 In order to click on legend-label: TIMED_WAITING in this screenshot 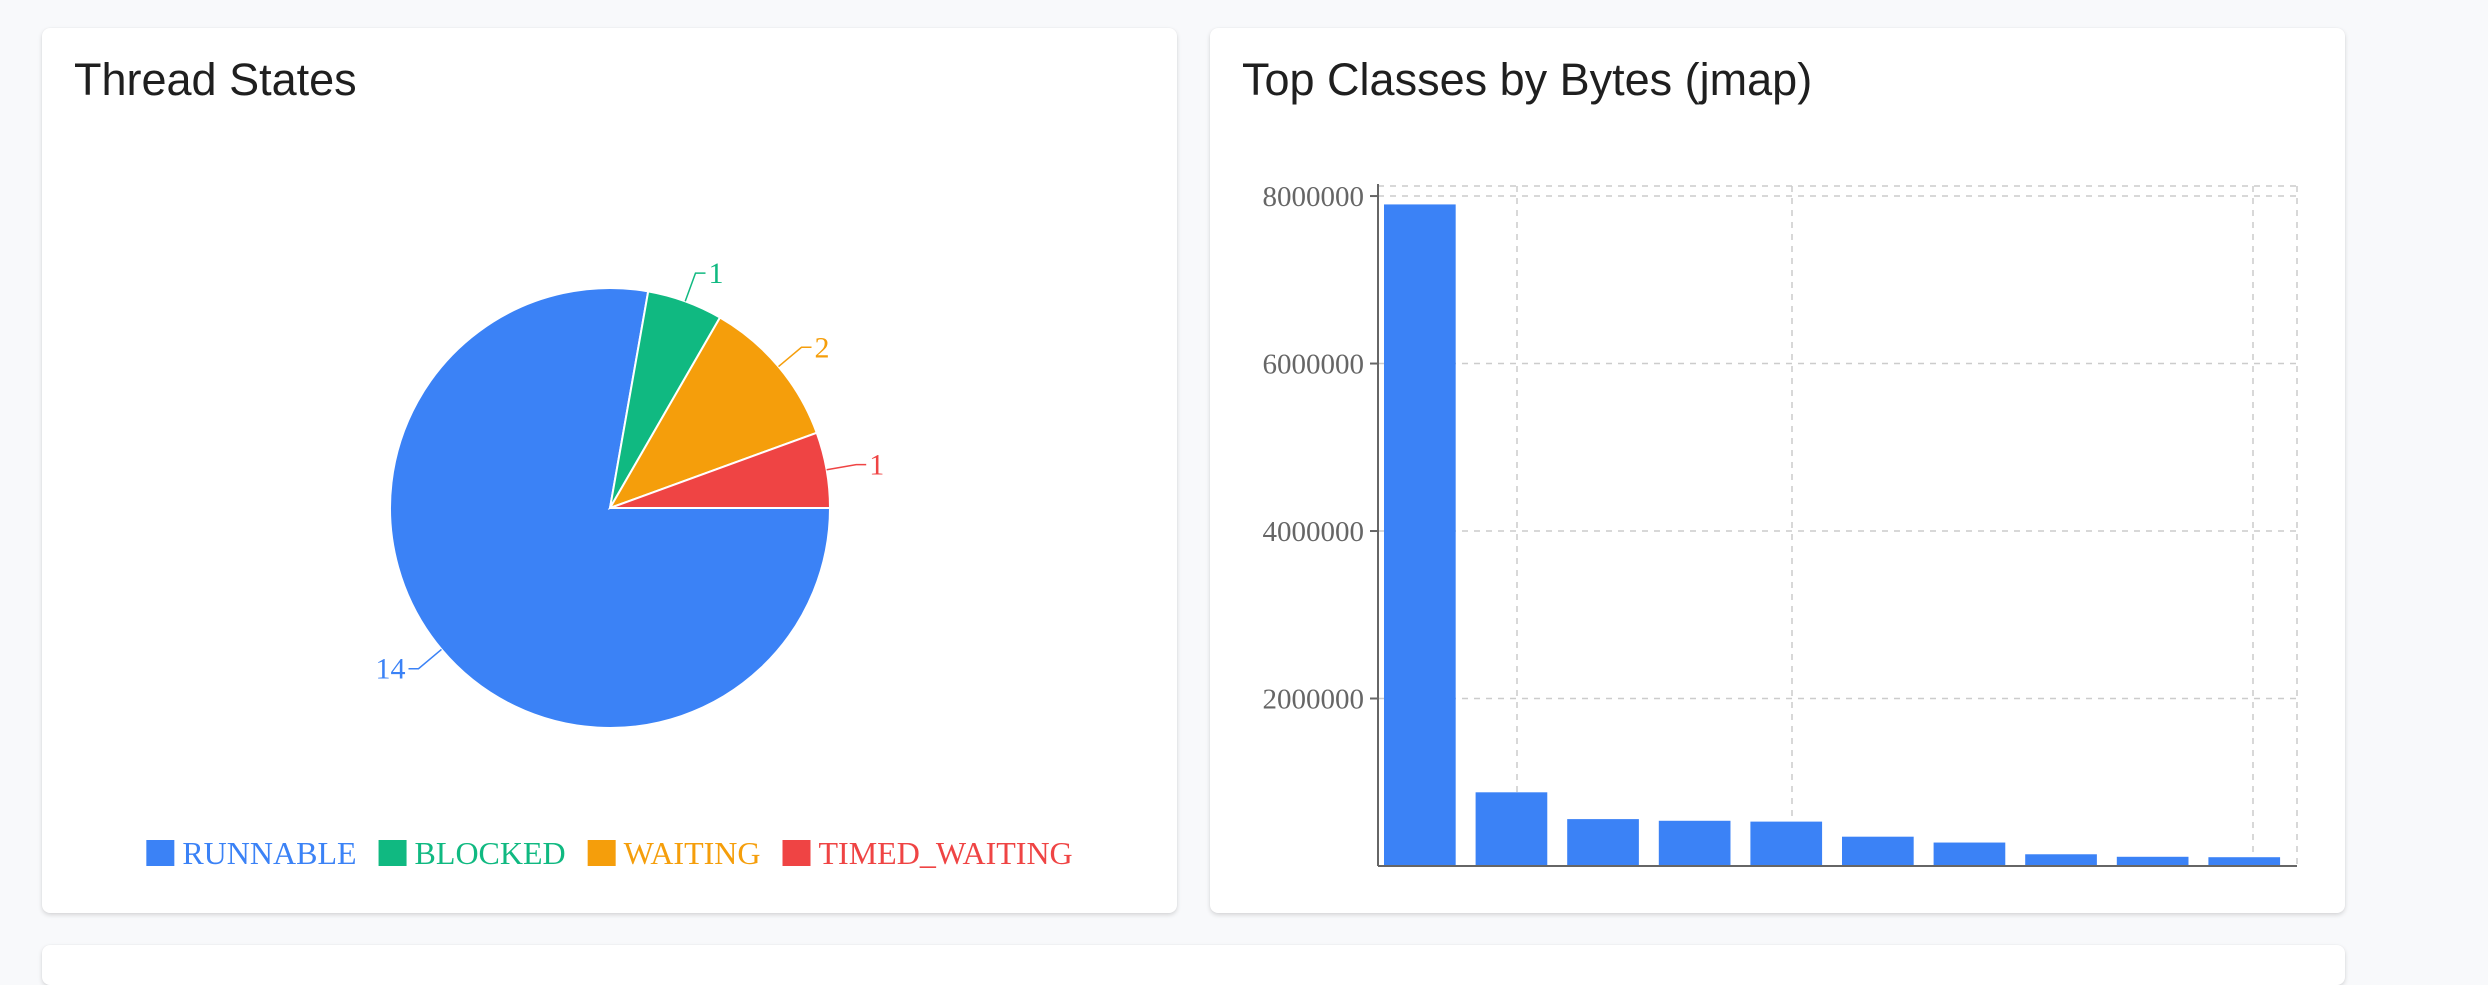, I will do `click(946, 853)`.